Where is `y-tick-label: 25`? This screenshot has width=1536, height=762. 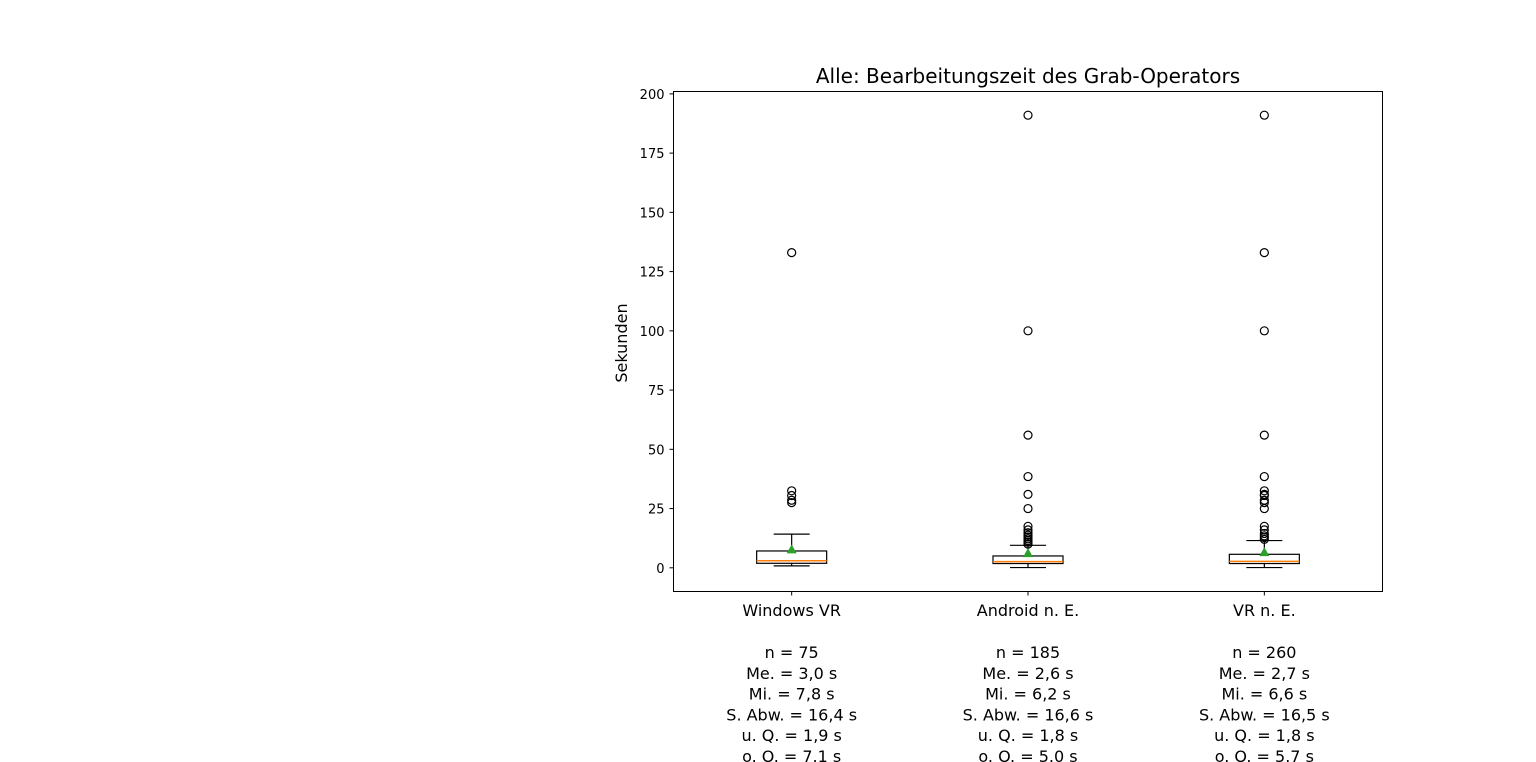
y-tick-label: 25 is located at coordinates (656, 510).